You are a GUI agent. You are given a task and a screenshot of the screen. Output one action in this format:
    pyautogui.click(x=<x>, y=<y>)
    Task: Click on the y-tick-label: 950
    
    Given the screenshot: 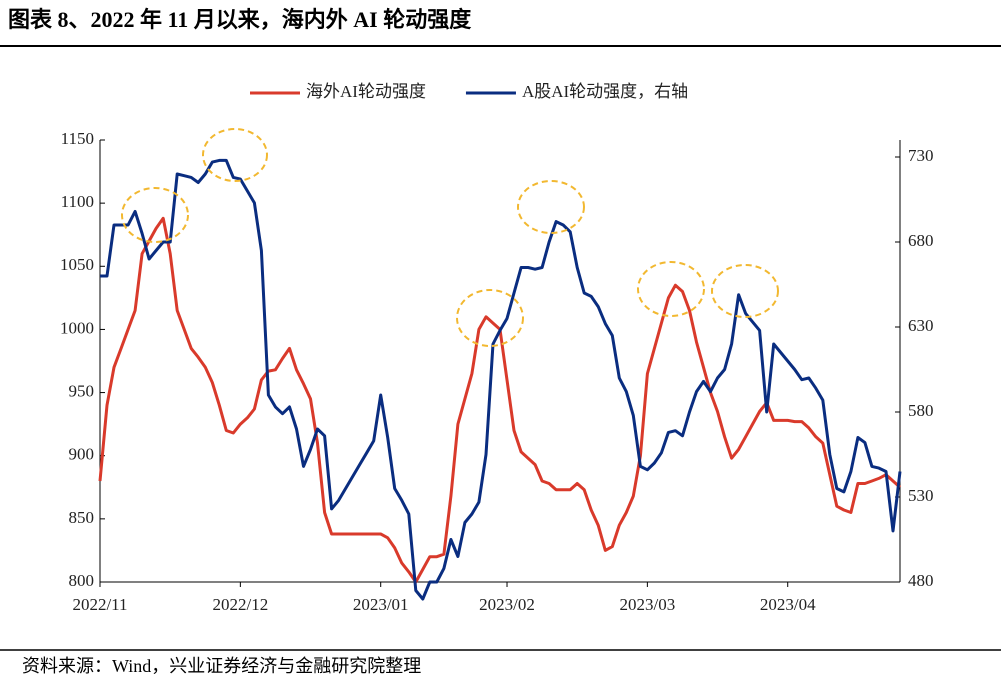 What is the action you would take?
    pyautogui.click(x=82, y=390)
    